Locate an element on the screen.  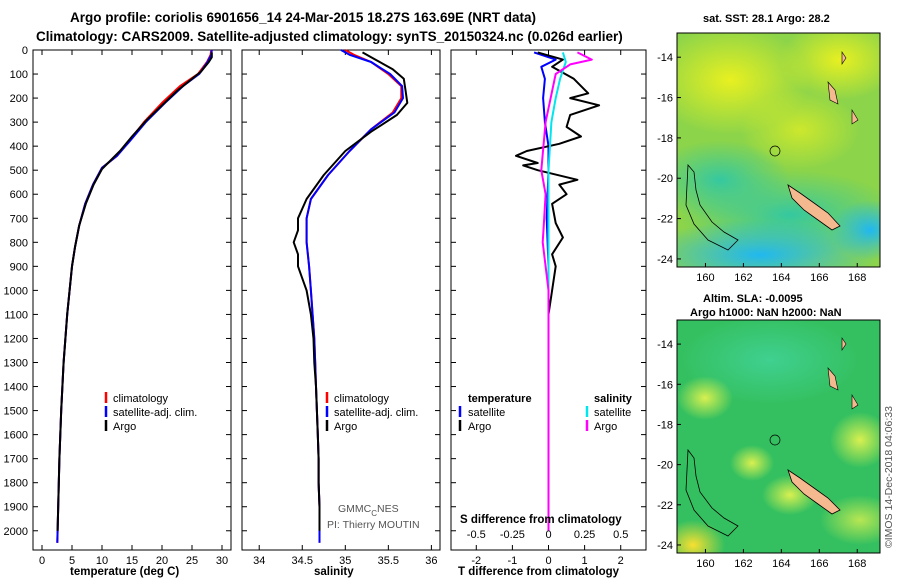
difference-series is located at coordinates (558, 291).